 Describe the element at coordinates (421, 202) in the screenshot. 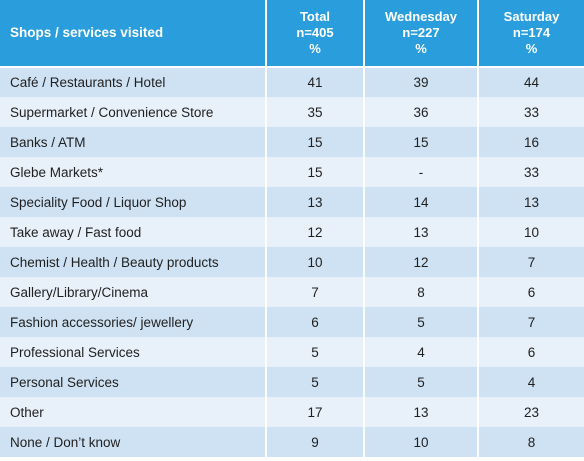

I see `wednesday-value-cell: 14` at that location.